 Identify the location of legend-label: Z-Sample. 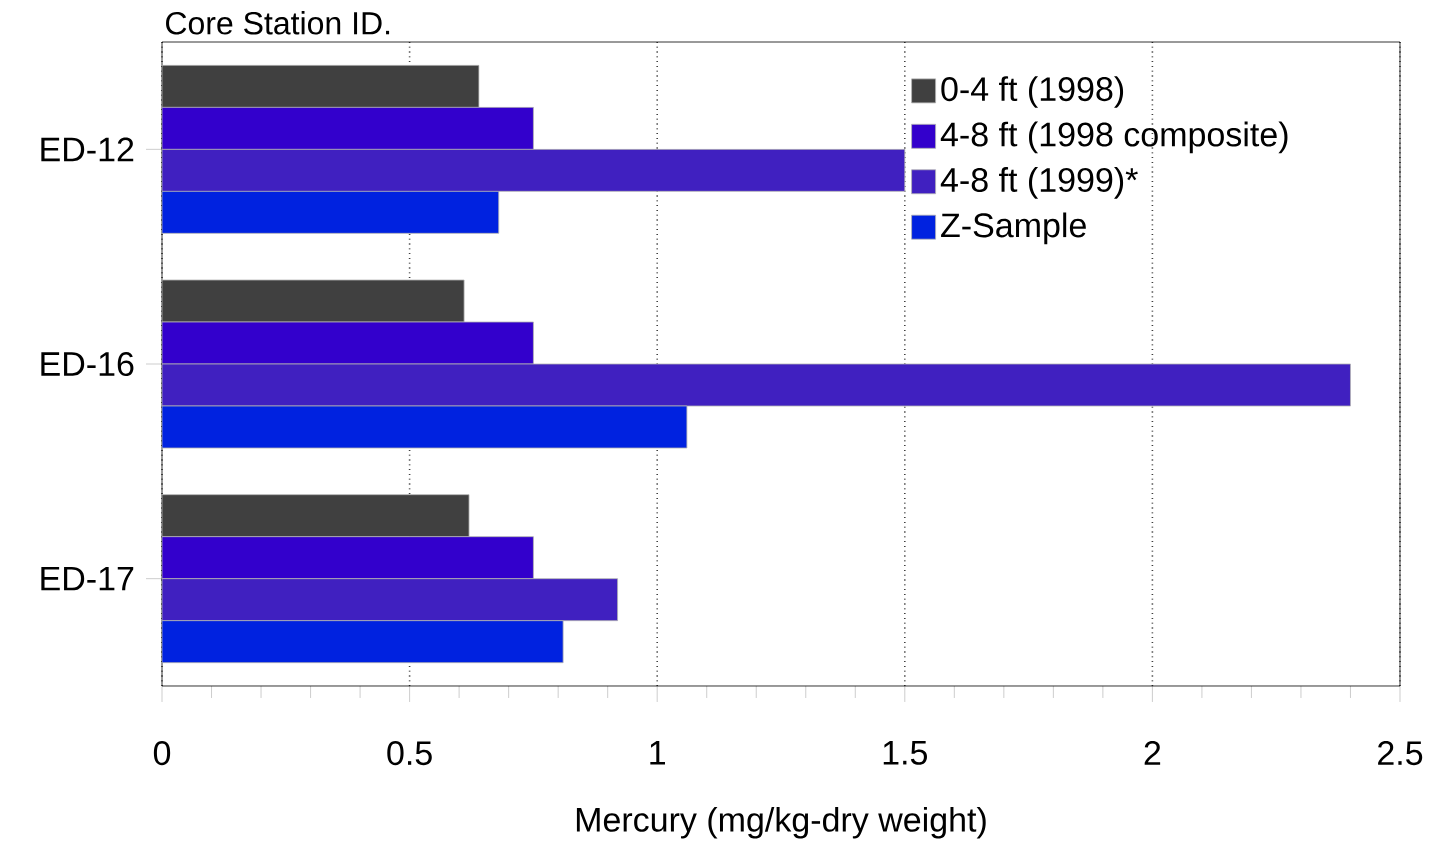
(1013, 228).